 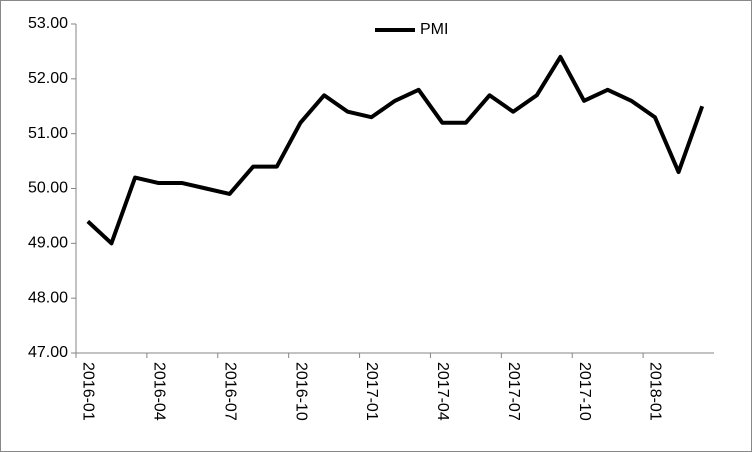 What do you see at coordinates (48, 243) in the screenshot?
I see `y-tick-label: 49.00` at bounding box center [48, 243].